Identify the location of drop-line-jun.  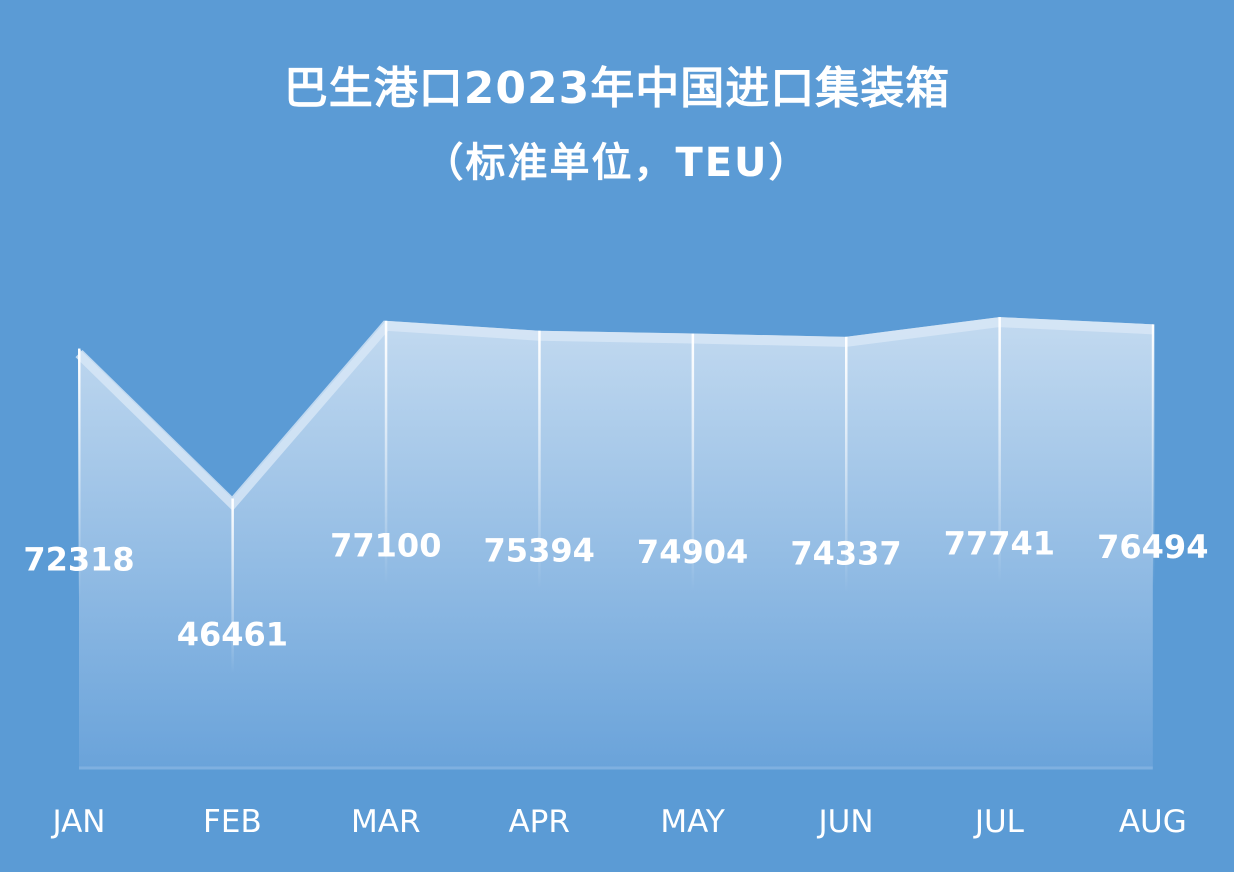
(846, 464).